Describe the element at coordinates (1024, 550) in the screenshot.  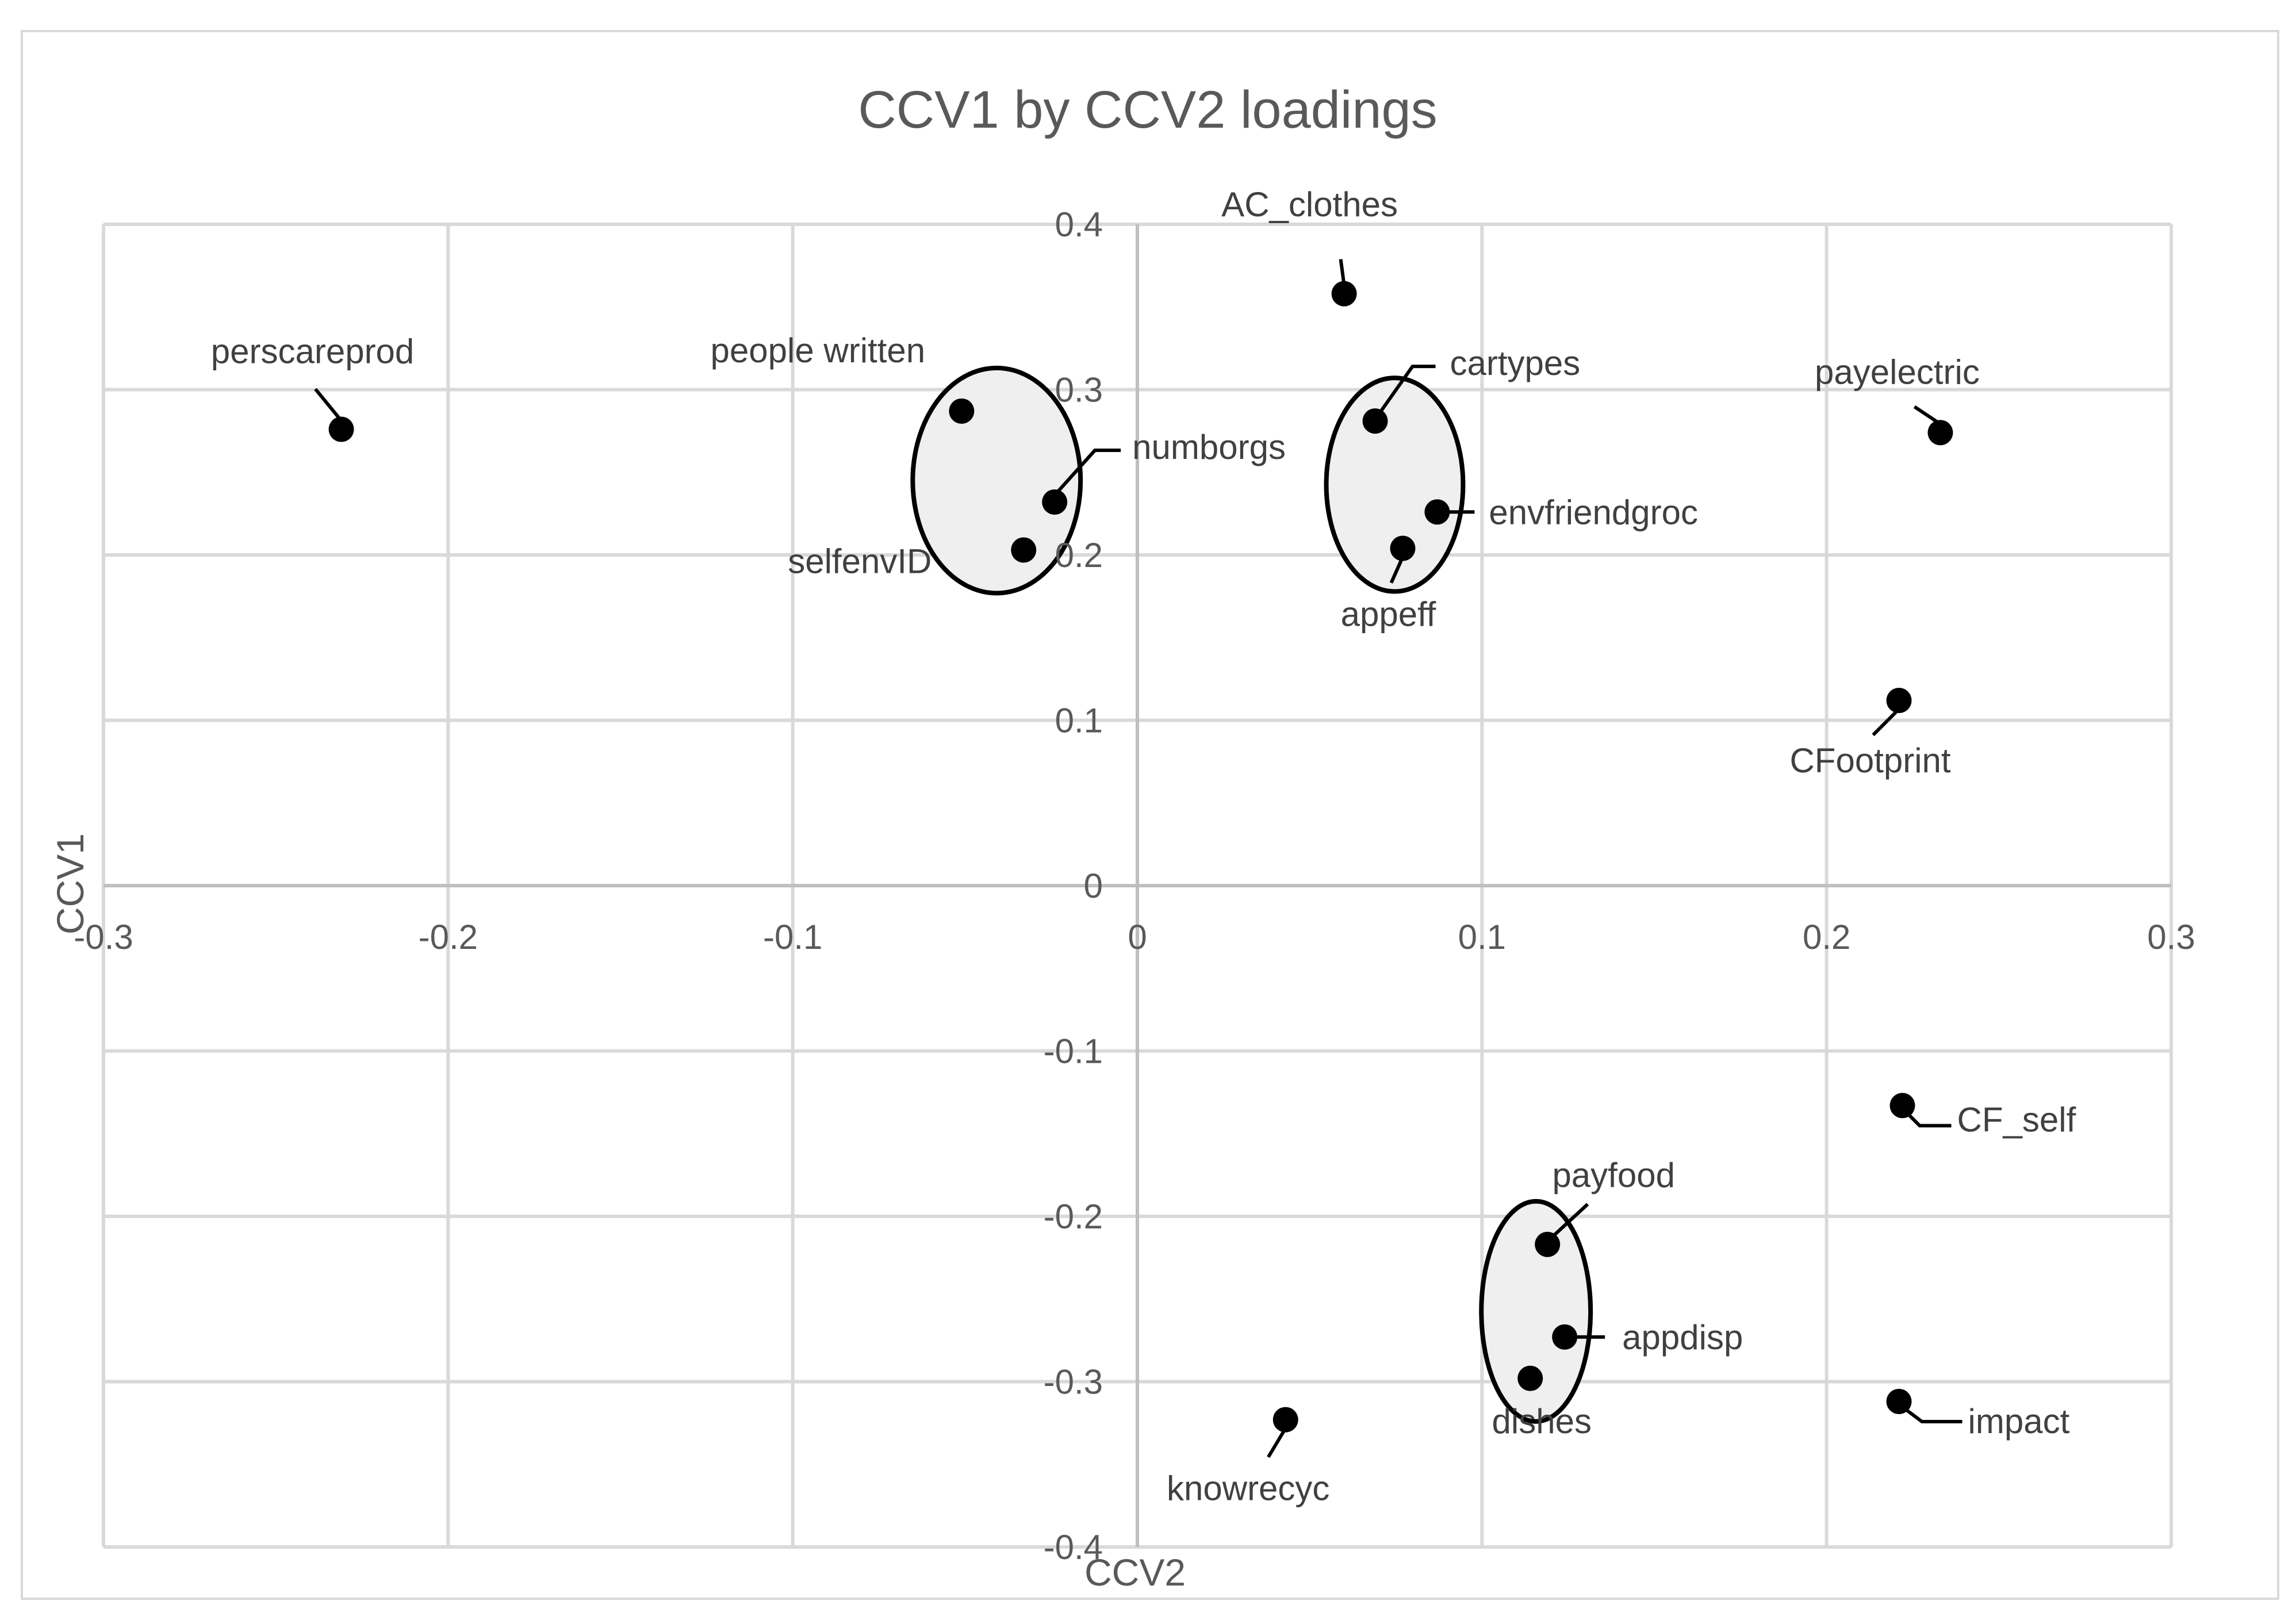
I see `data-point-selfenvid` at that location.